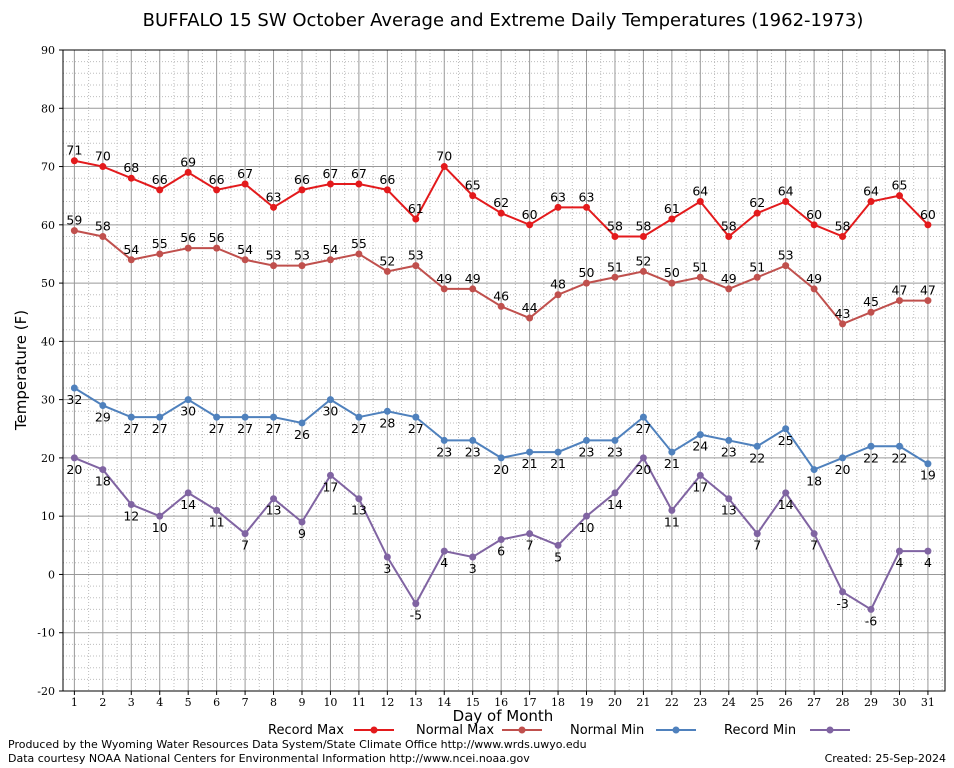  What do you see at coordinates (615, 266) in the screenshot?
I see `normal-max-data-label: 51` at bounding box center [615, 266].